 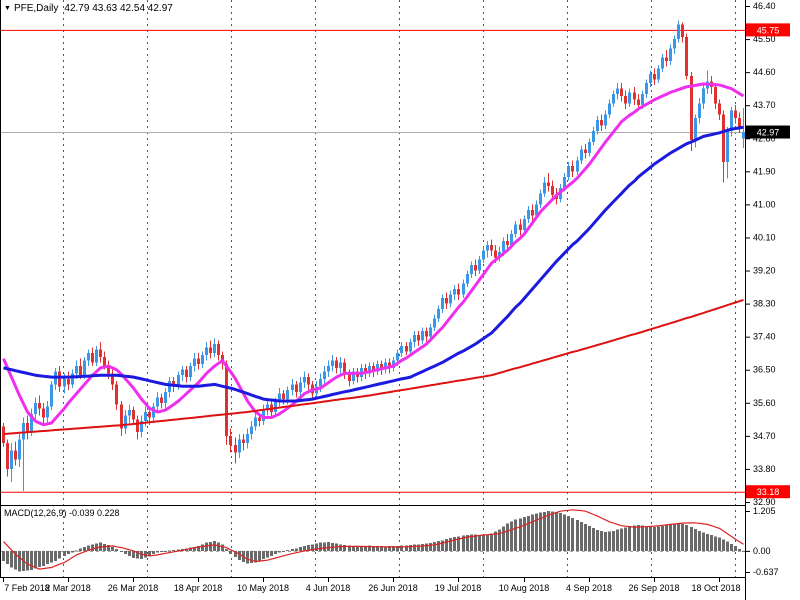 I want to click on hline-upper-badge-label: 45.75, so click(x=768, y=30).